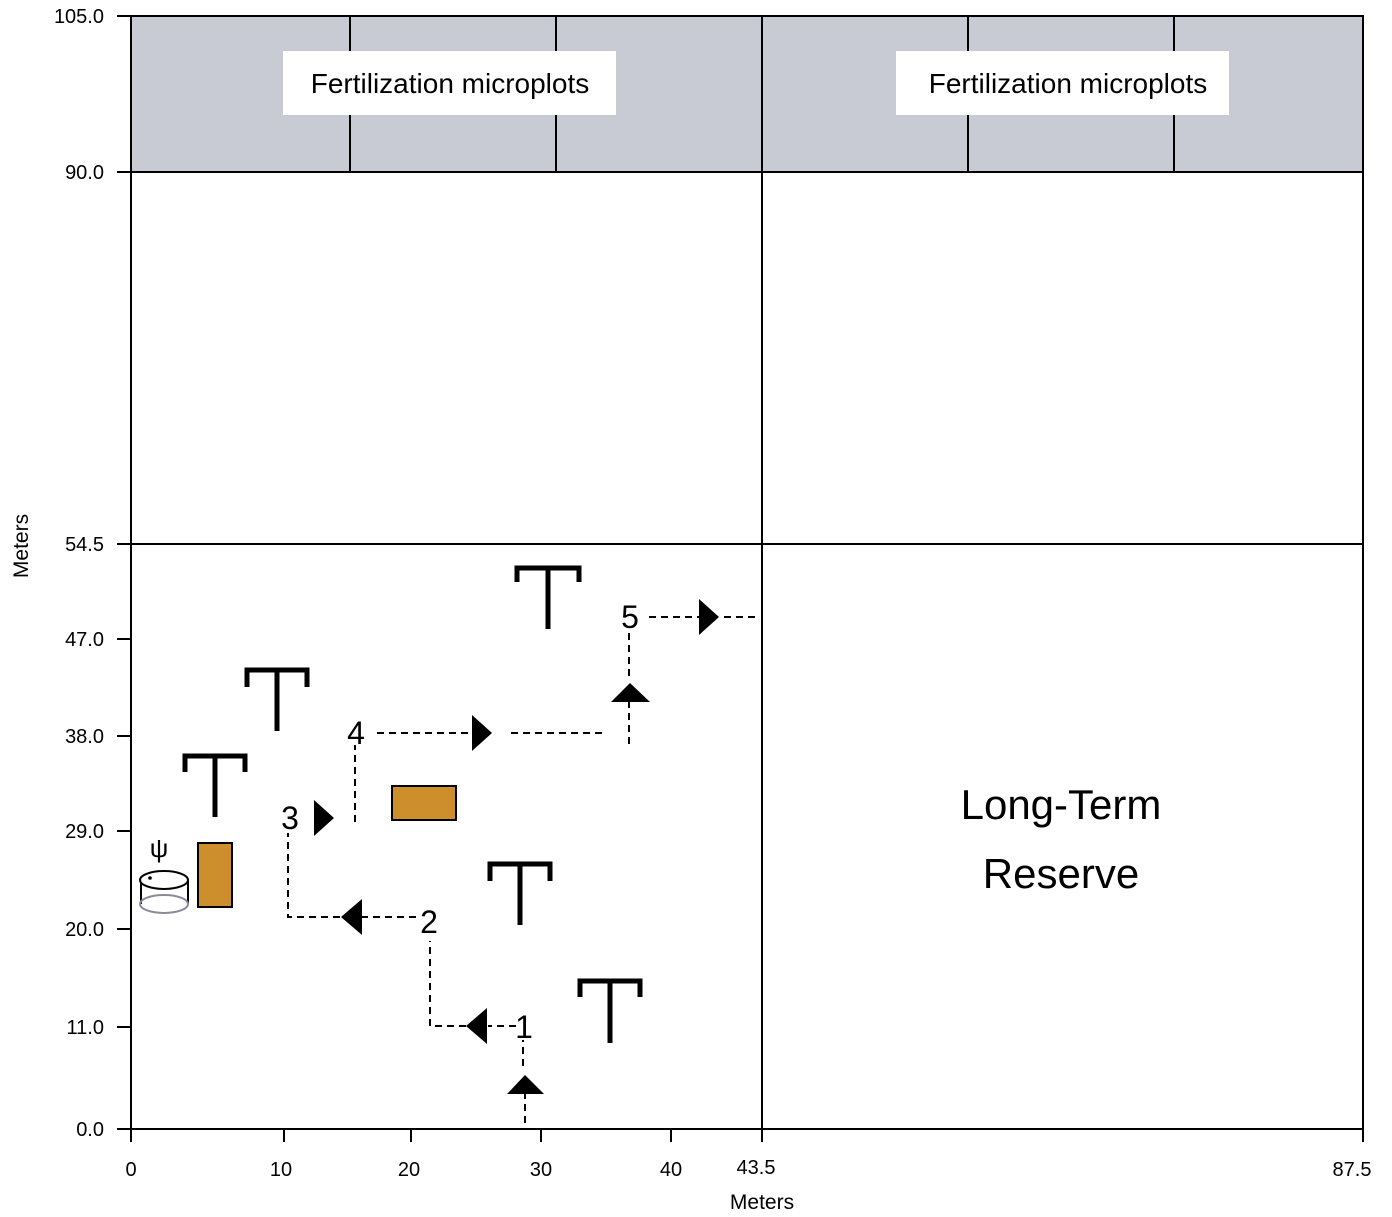 This screenshot has height=1217, width=1392. I want to click on x-tick-label: 30, so click(541, 1170).